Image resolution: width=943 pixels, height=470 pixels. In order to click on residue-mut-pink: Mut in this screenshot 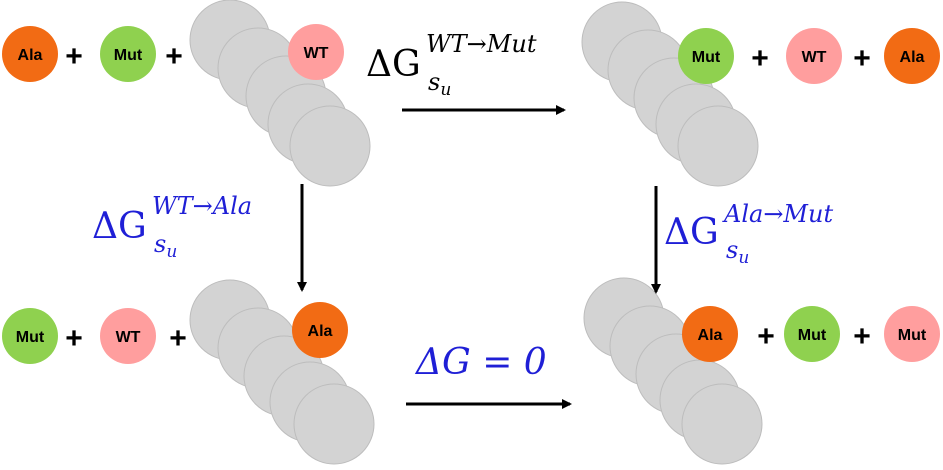, I will do `click(912, 334)`.